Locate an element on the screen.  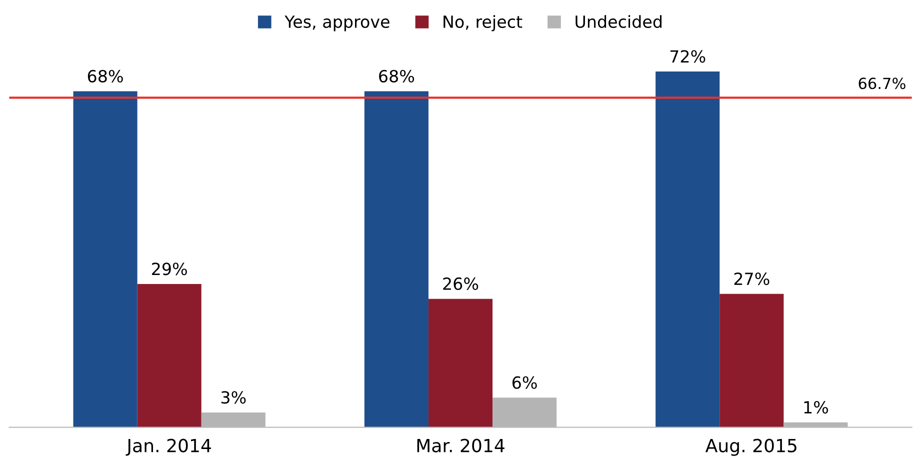
data-label: 3% is located at coordinates (233, 397).